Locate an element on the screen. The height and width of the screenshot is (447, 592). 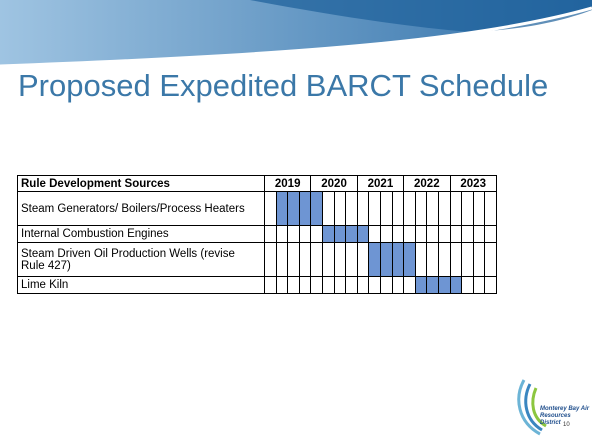
source-label: Internal Combustion Engines is located at coordinates (141, 234).